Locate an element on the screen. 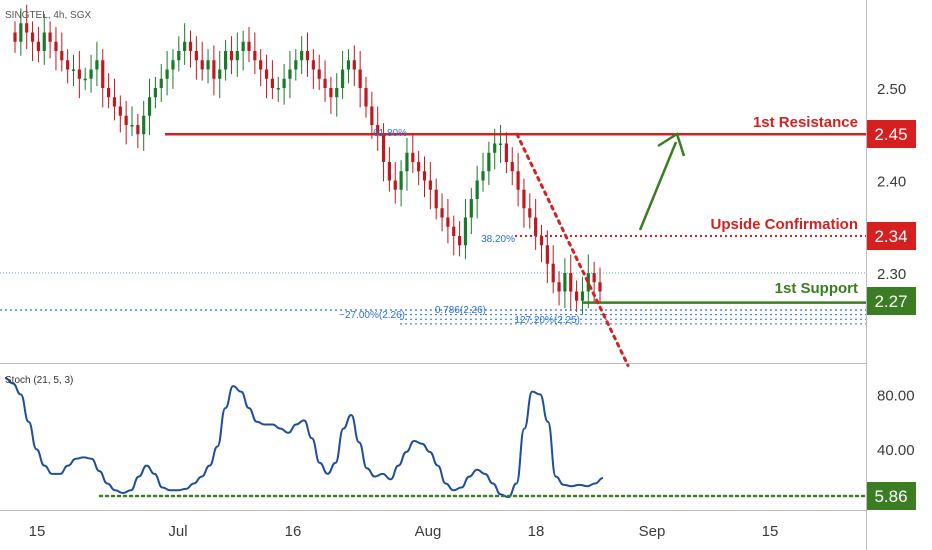 This screenshot has width=932, height=550. upside-arrow-head is located at coordinates (671, 144).